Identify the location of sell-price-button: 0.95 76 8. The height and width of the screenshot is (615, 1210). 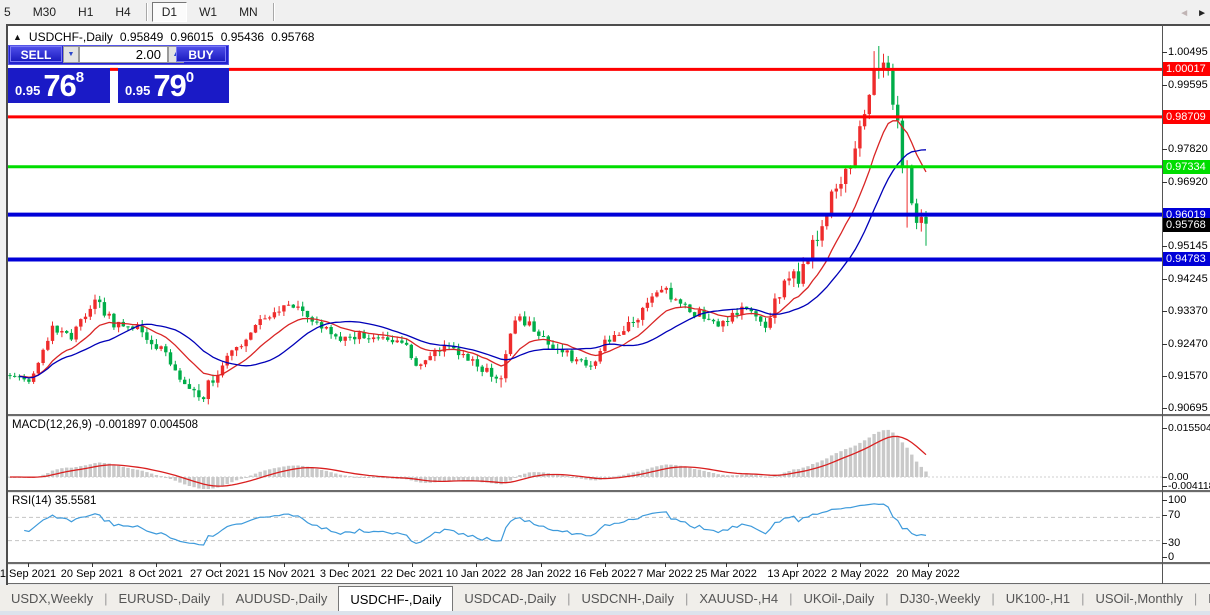
(59, 84).